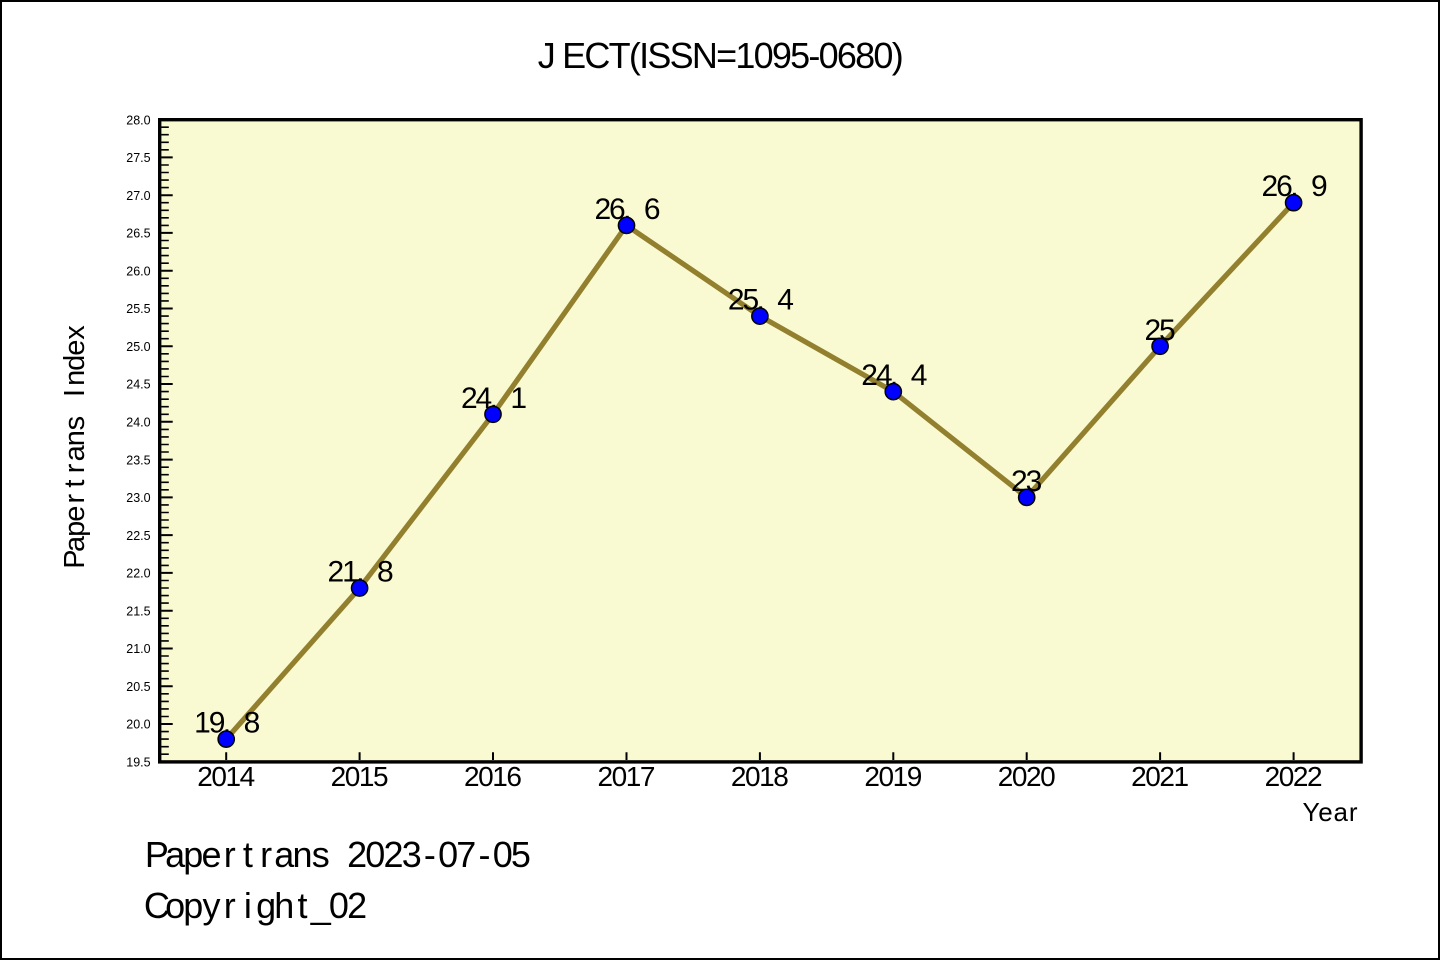 Image resolution: width=1440 pixels, height=960 pixels. I want to click on svg-text: 22.0, so click(138, 574).